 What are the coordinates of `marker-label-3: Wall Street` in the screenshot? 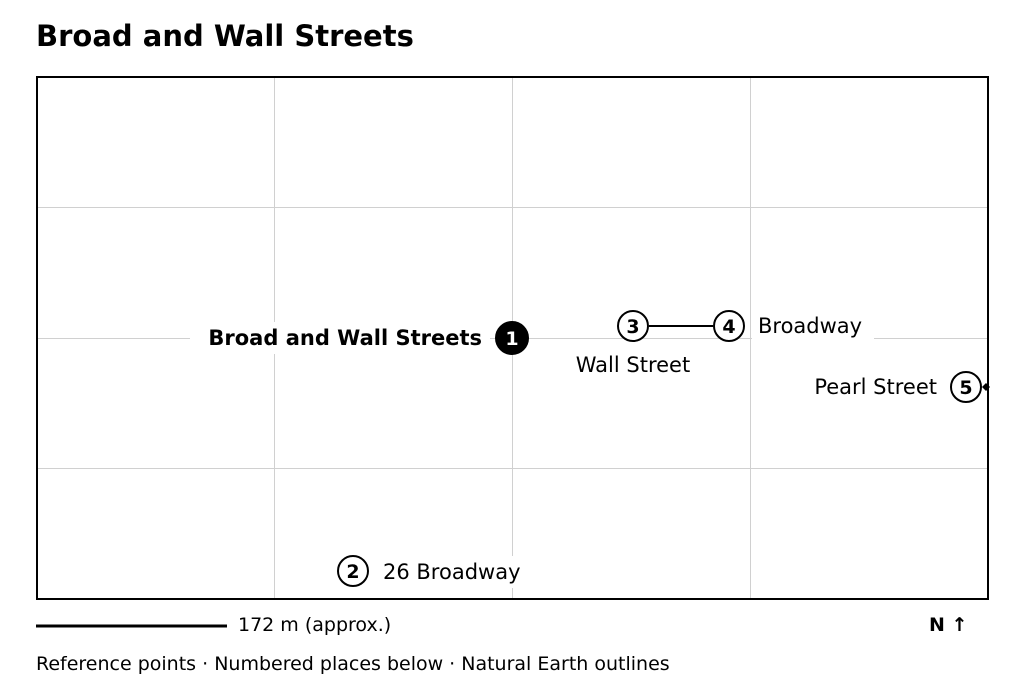 It's located at (633, 365).